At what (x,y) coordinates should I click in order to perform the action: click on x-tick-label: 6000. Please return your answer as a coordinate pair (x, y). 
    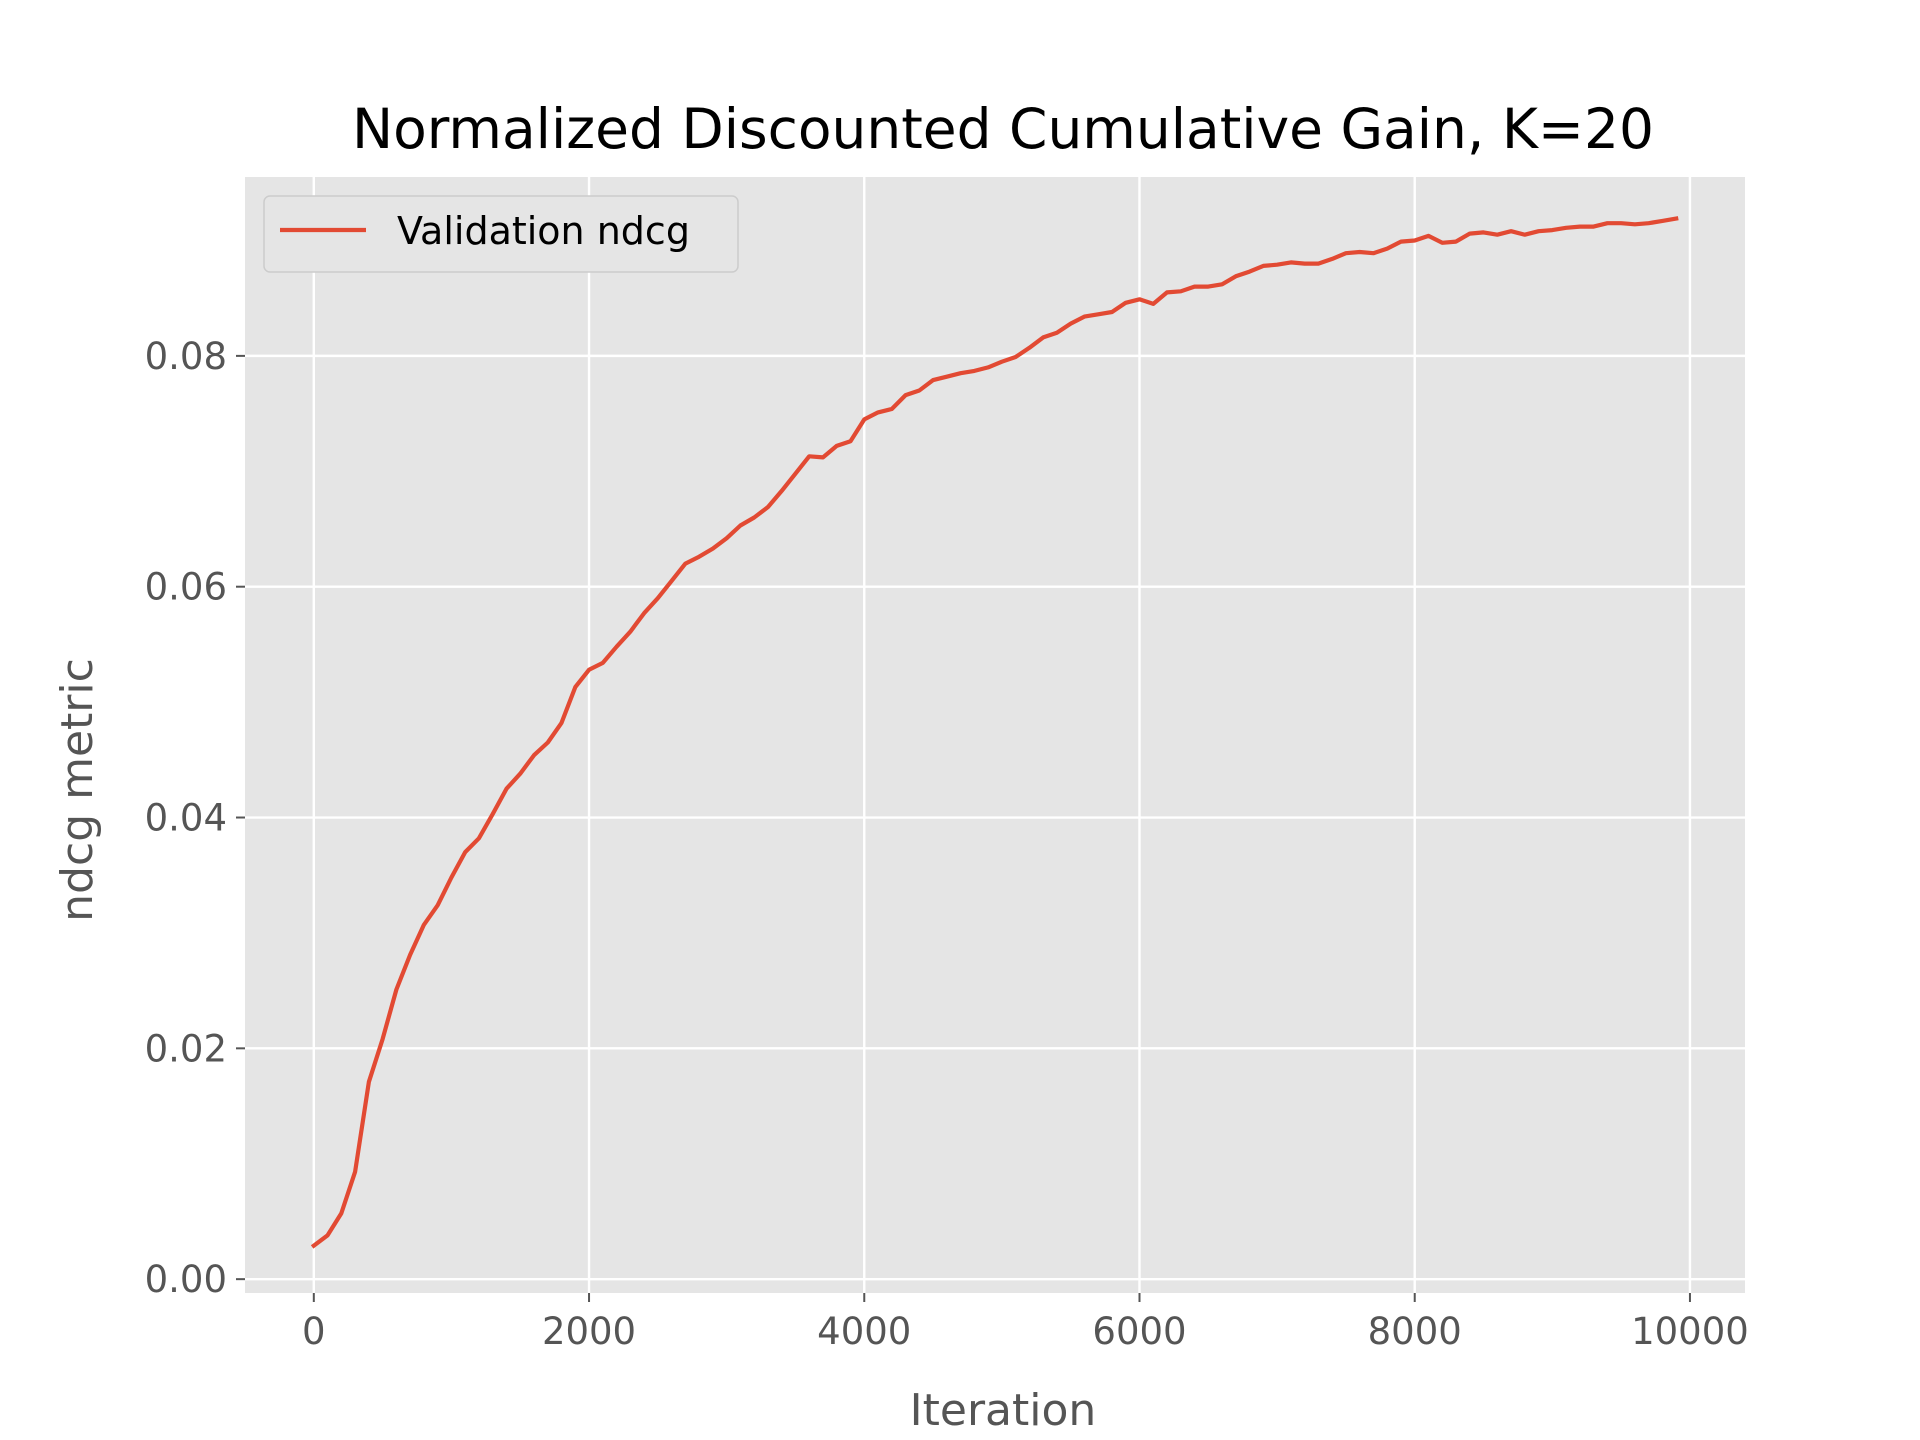
    Looking at the image, I should click on (1139, 1331).